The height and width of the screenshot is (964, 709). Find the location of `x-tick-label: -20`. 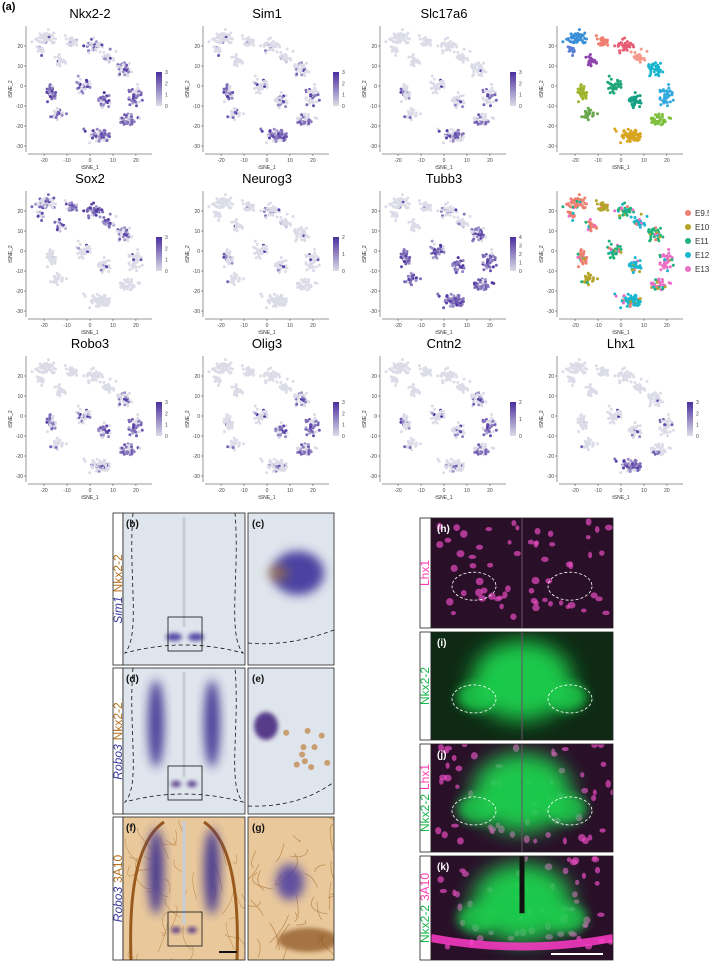

x-tick-label: -20 is located at coordinates (220, 161).